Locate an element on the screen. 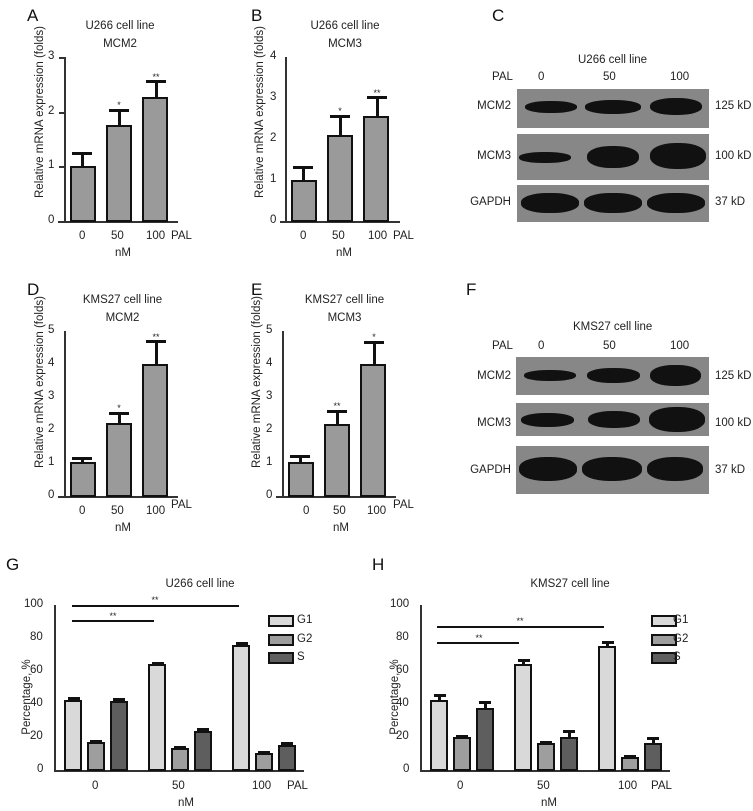 This screenshot has height=811, width=753. protein-label: GAPDH is located at coordinates (490, 470).